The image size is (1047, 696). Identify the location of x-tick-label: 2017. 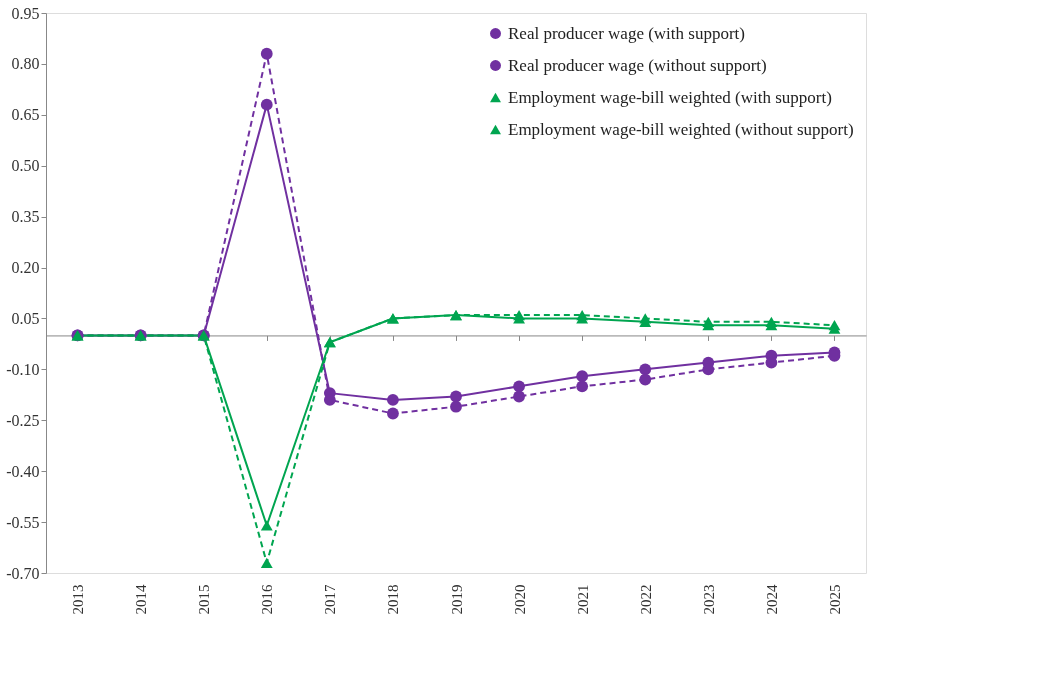
(330, 599).